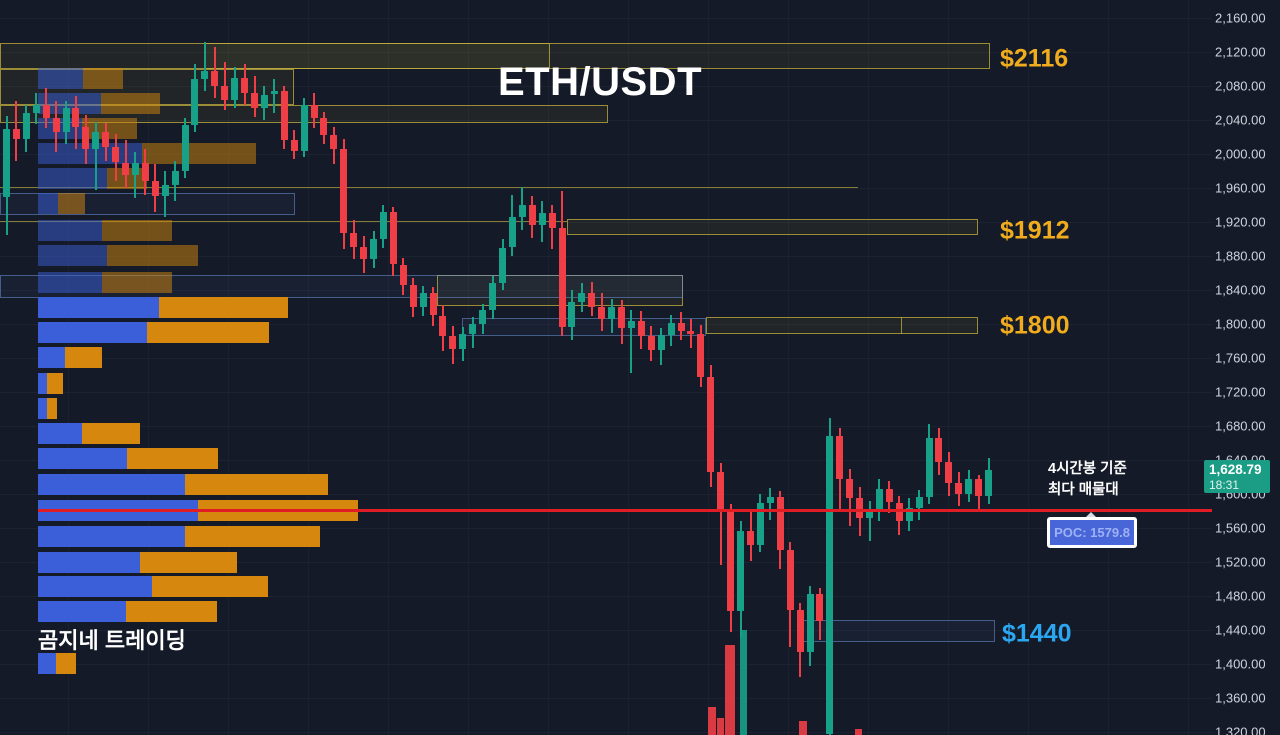  What do you see at coordinates (1035, 230) in the screenshot?
I see `price-level-label: $1912` at bounding box center [1035, 230].